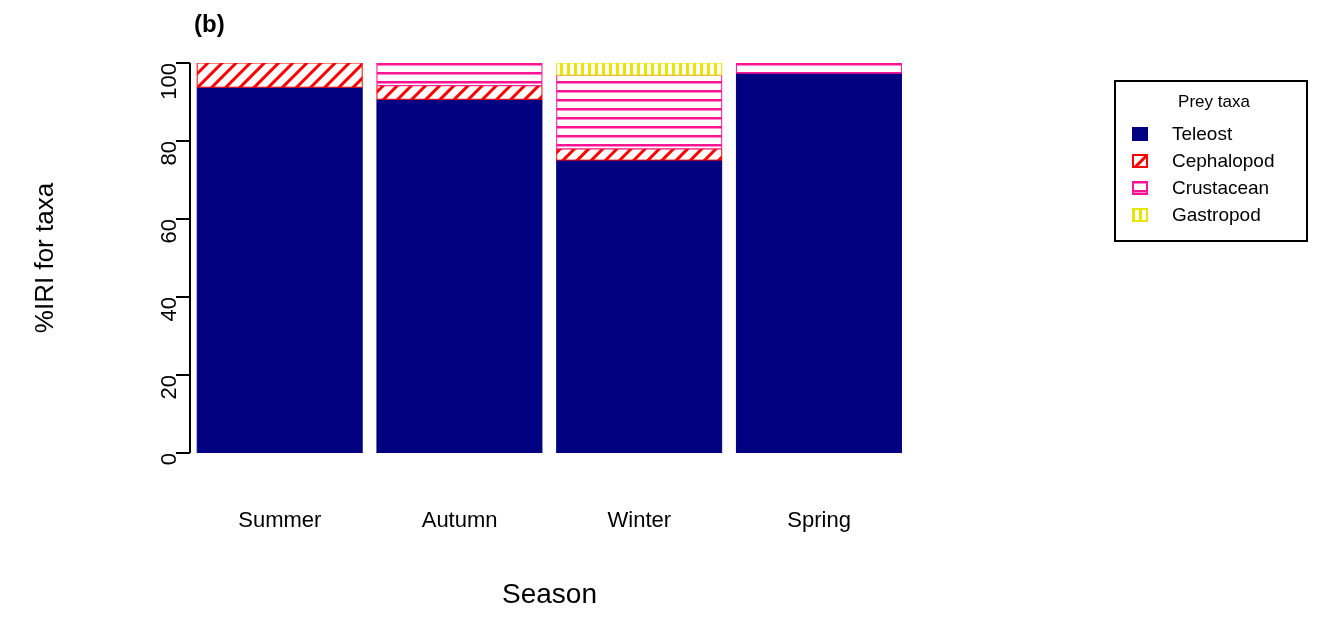  Describe the element at coordinates (819, 519) in the screenshot. I see `x-tick-label: Spring` at that location.